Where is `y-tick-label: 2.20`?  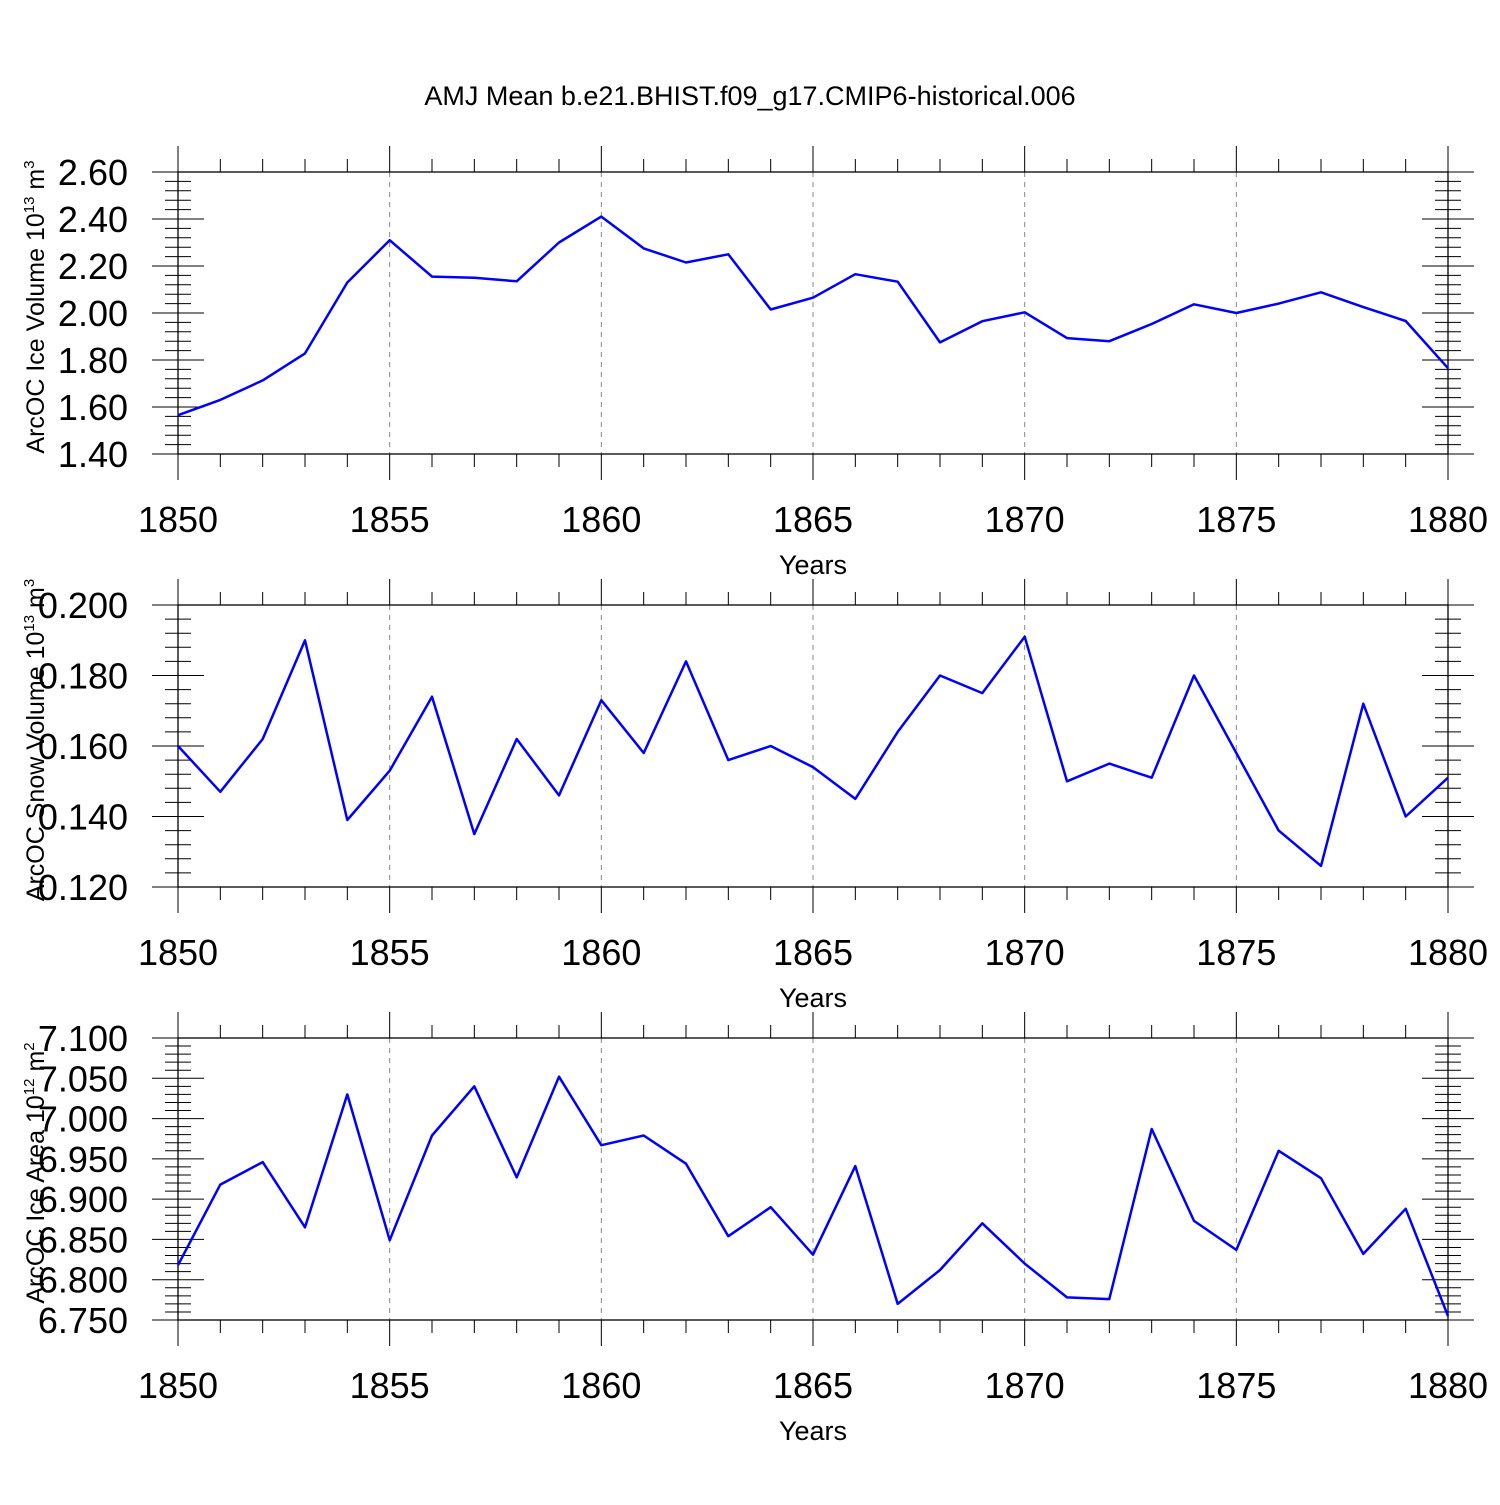 y-tick-label: 2.20 is located at coordinates (93, 266).